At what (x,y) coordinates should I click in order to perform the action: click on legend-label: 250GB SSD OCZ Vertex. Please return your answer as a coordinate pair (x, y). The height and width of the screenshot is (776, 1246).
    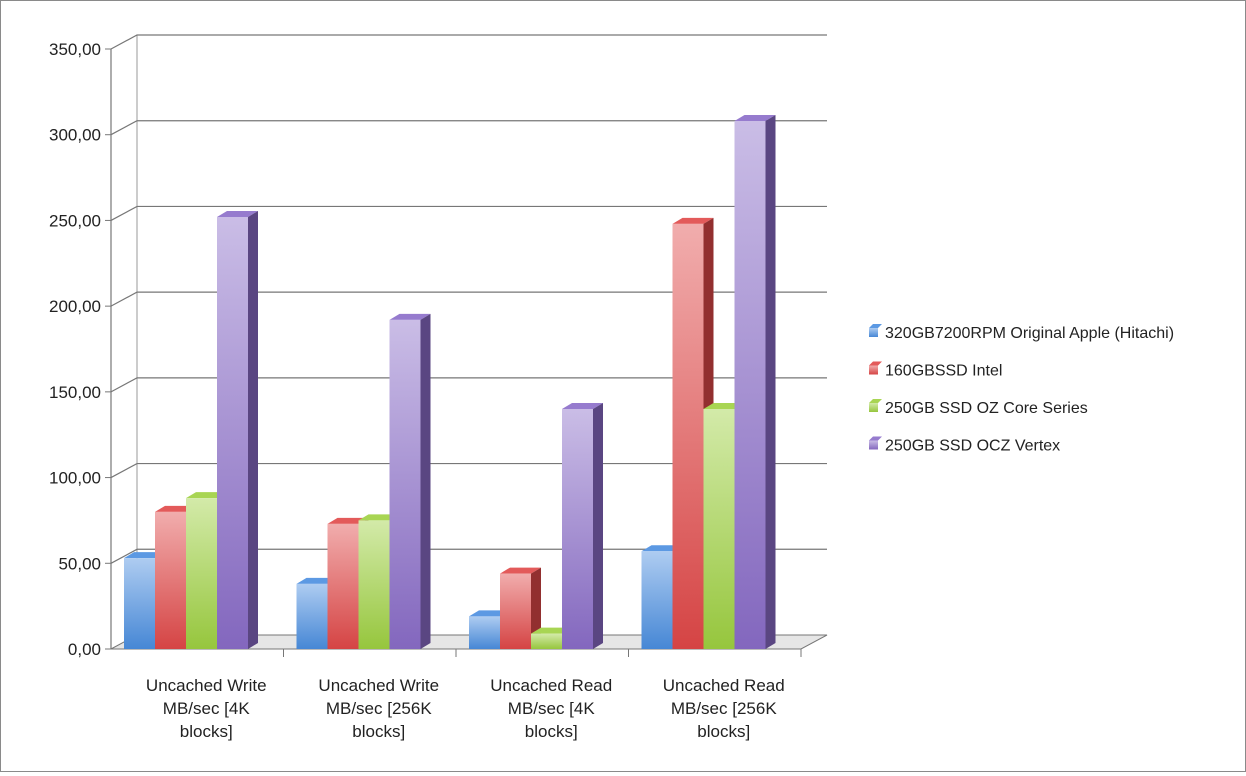
    Looking at the image, I should click on (972, 446).